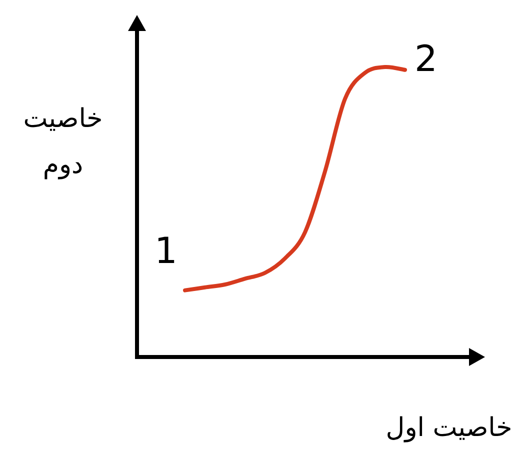 This screenshot has width=531, height=456. What do you see at coordinates (426, 59) in the screenshot?
I see `annotation: 2` at bounding box center [426, 59].